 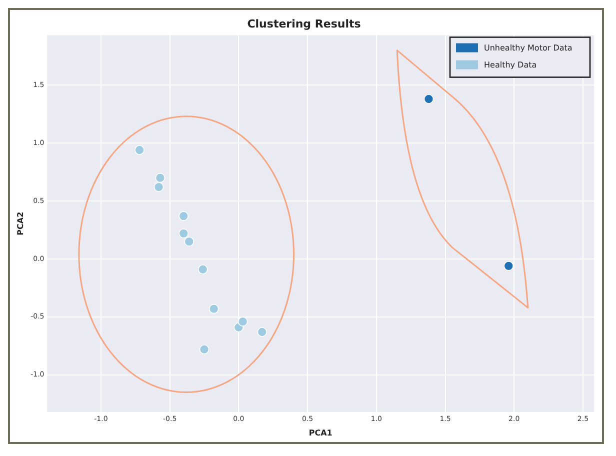 What do you see at coordinates (320, 433) in the screenshot?
I see `x-axis-title: PCA1` at bounding box center [320, 433].